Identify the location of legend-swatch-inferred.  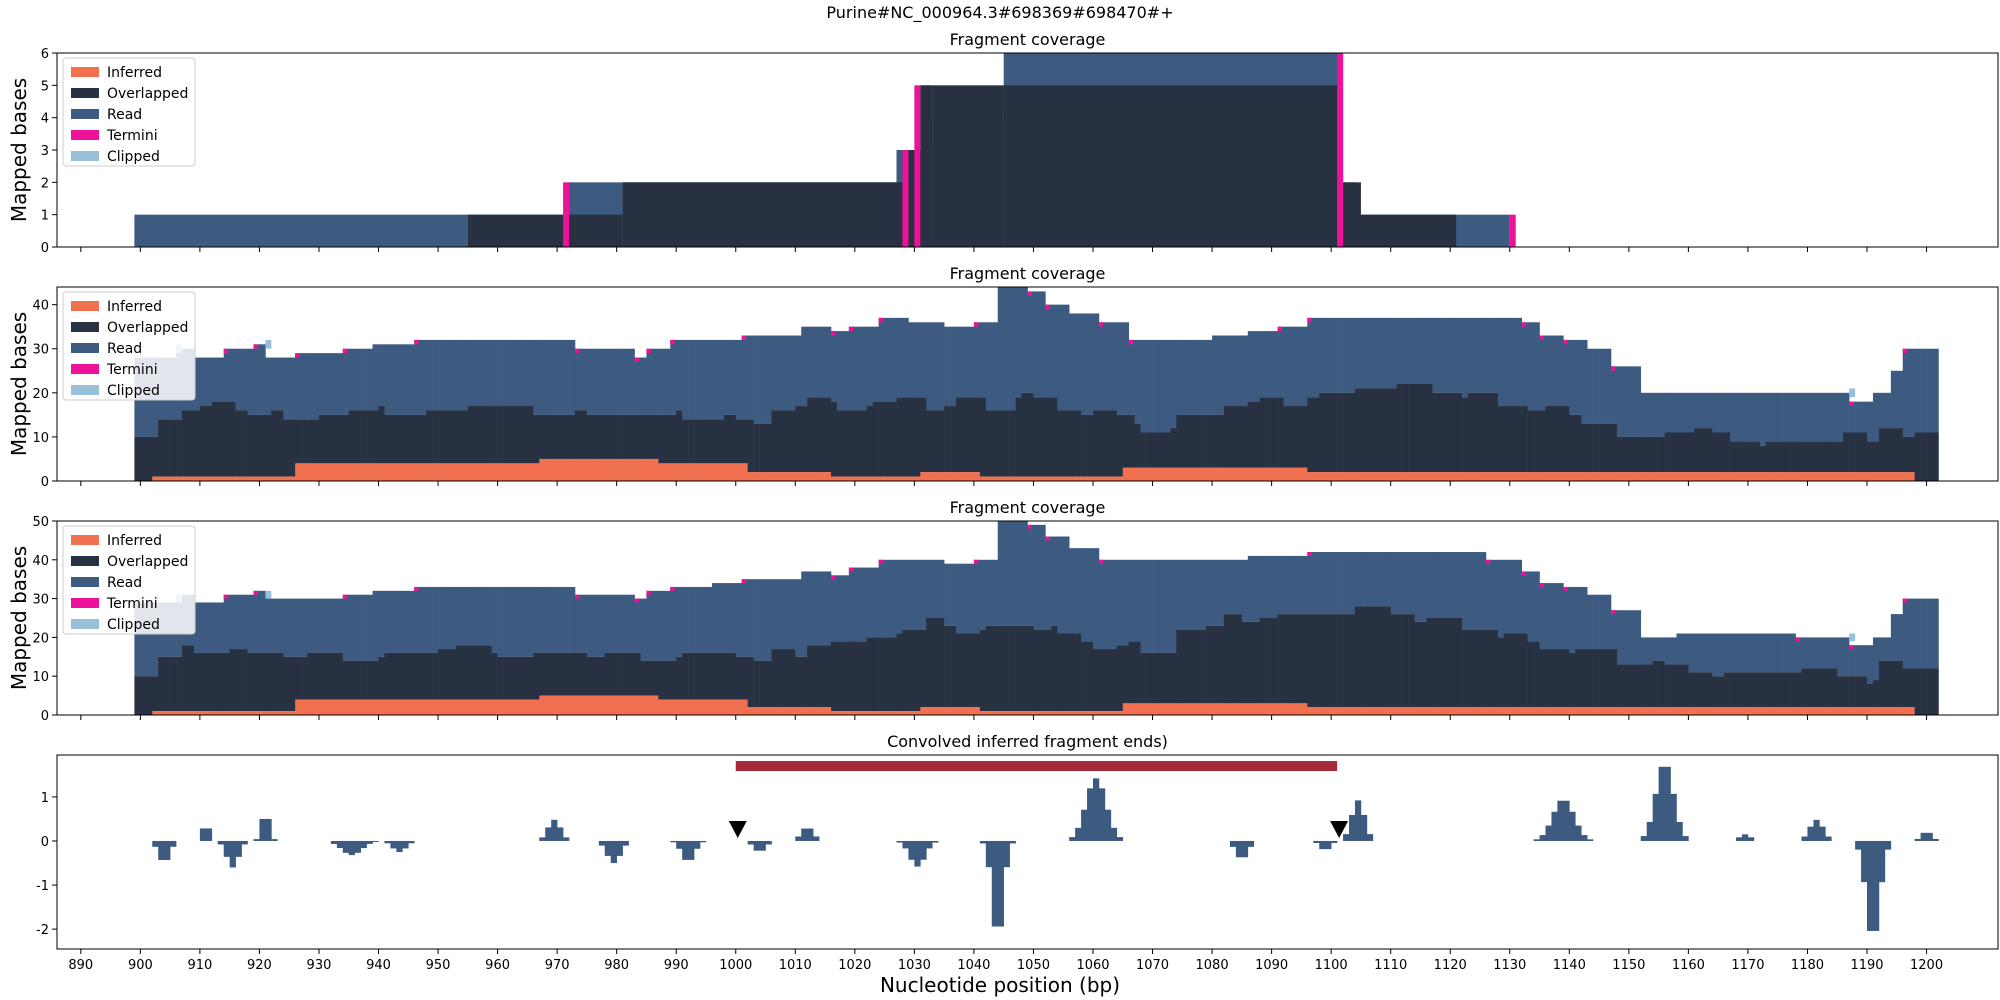
(85, 540).